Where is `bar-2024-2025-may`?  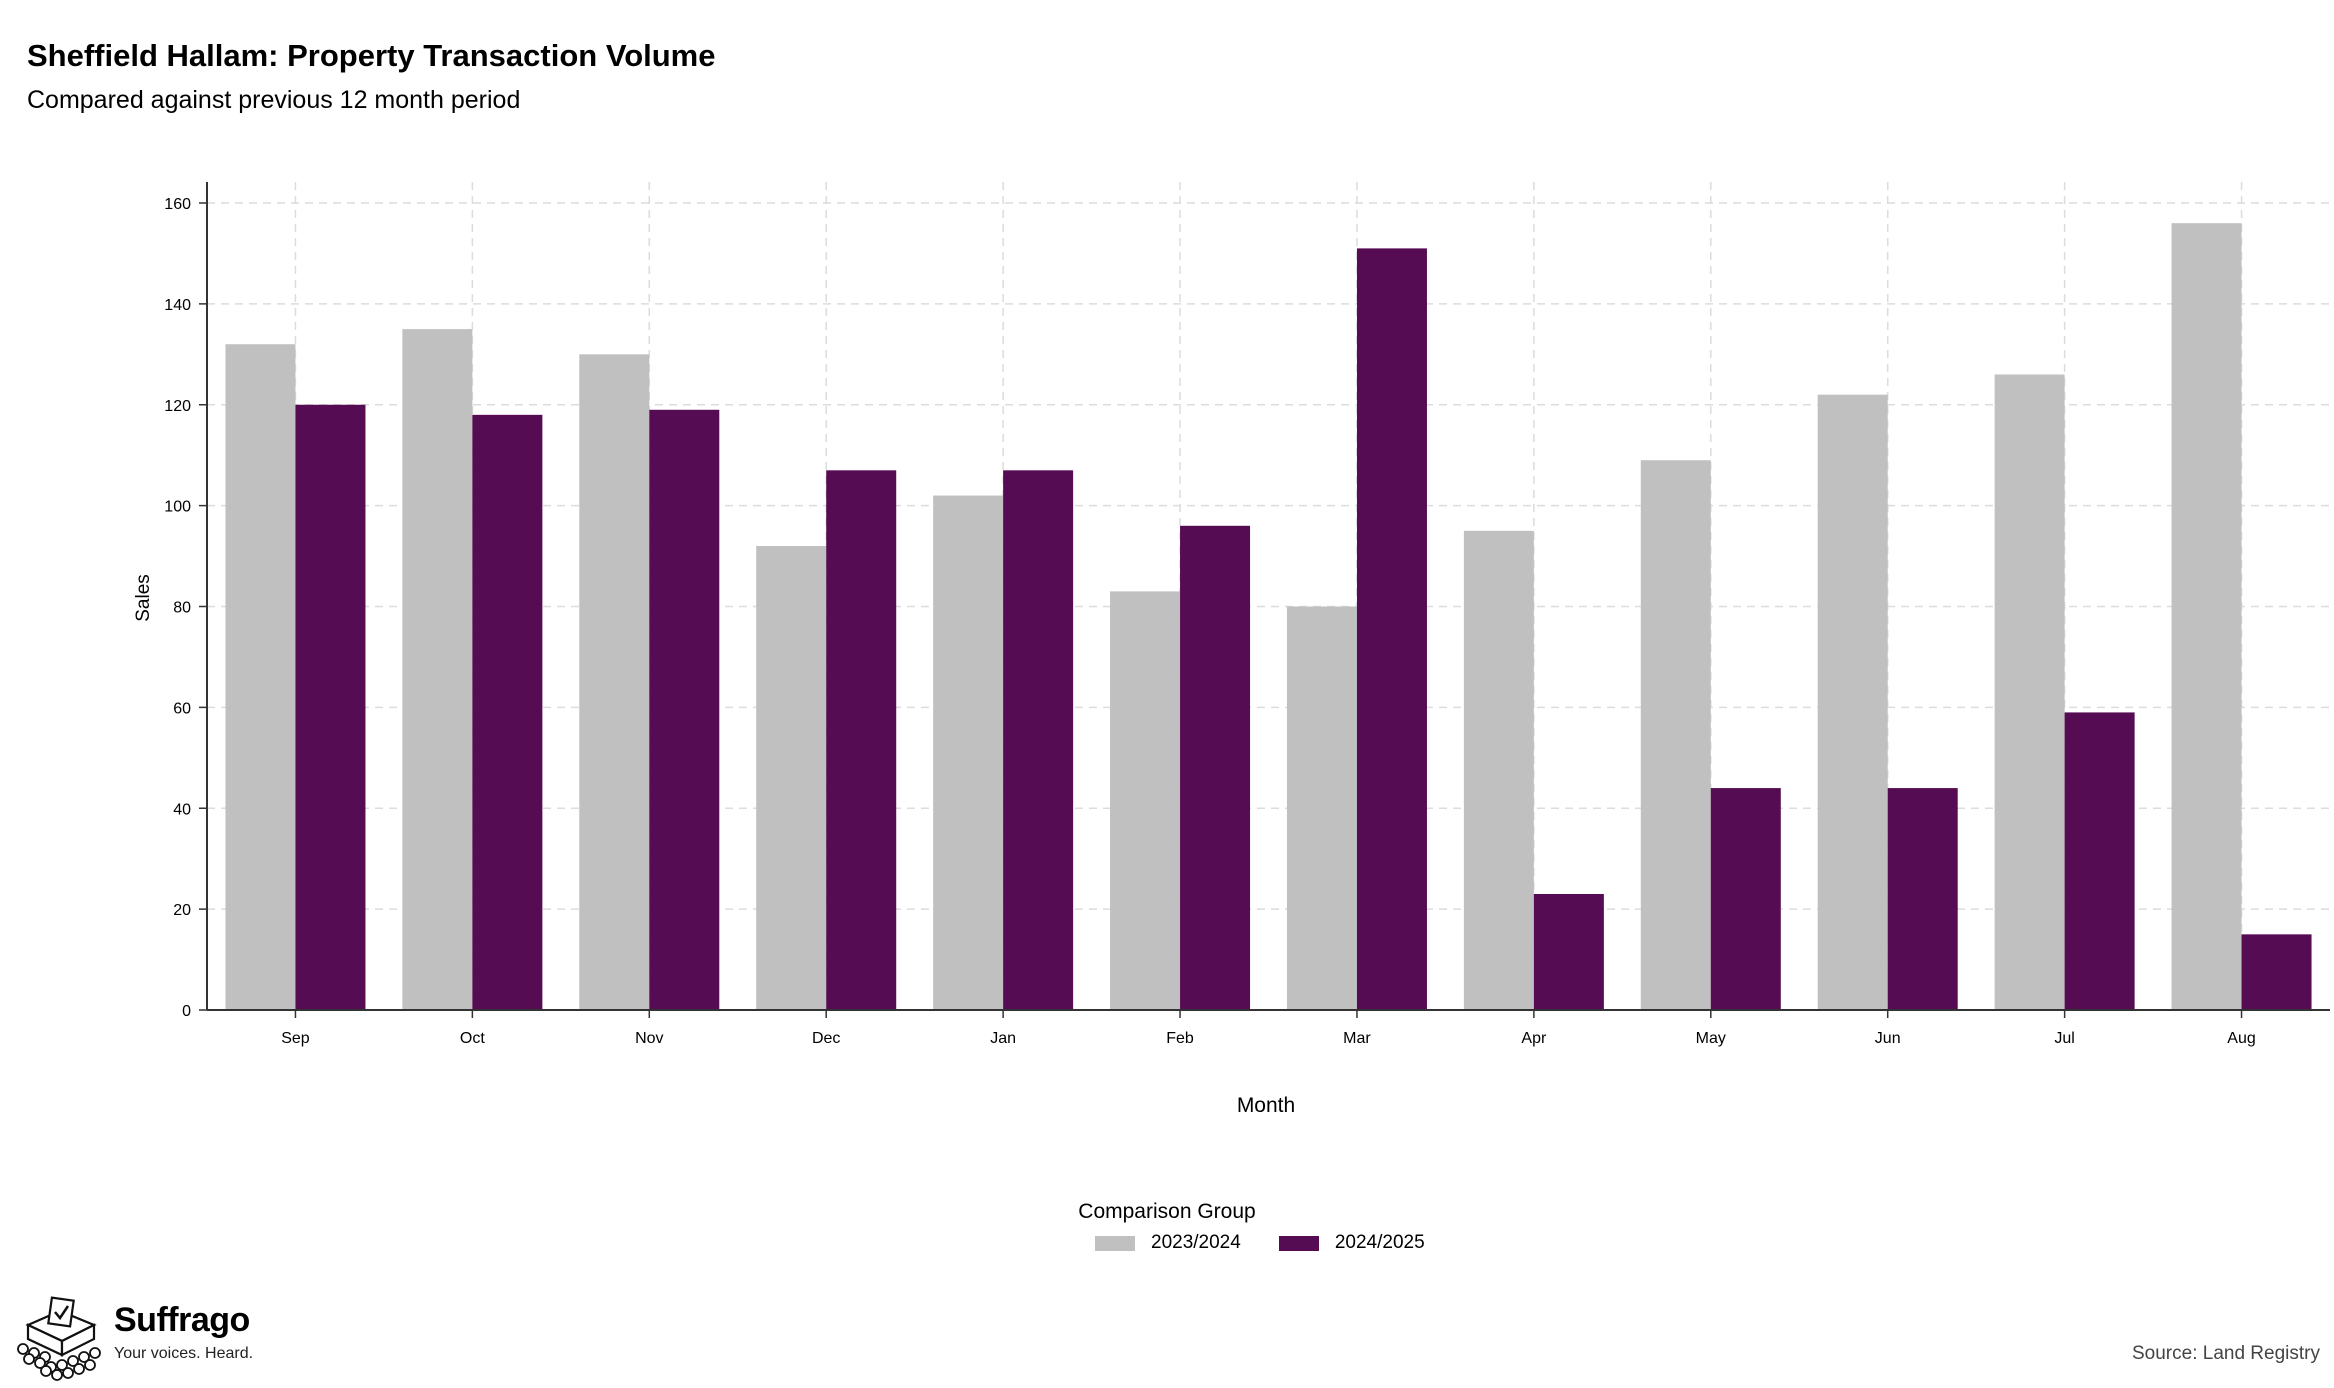 bar-2024-2025-may is located at coordinates (1745, 899).